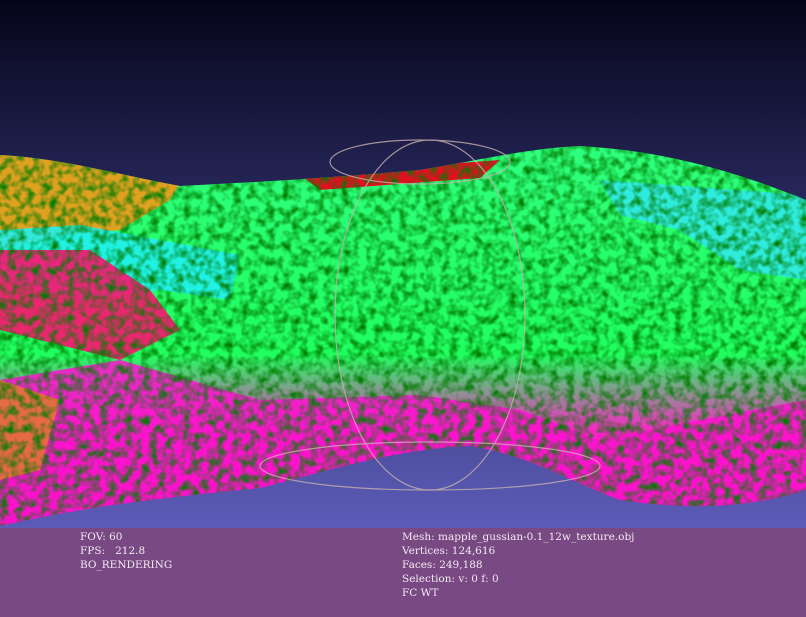 Image resolution: width=806 pixels, height=617 pixels. Describe the element at coordinates (518, 537) in the screenshot. I see `info-line: Mesh: mapple_gussian-0.1_12w_texture.obj` at that location.